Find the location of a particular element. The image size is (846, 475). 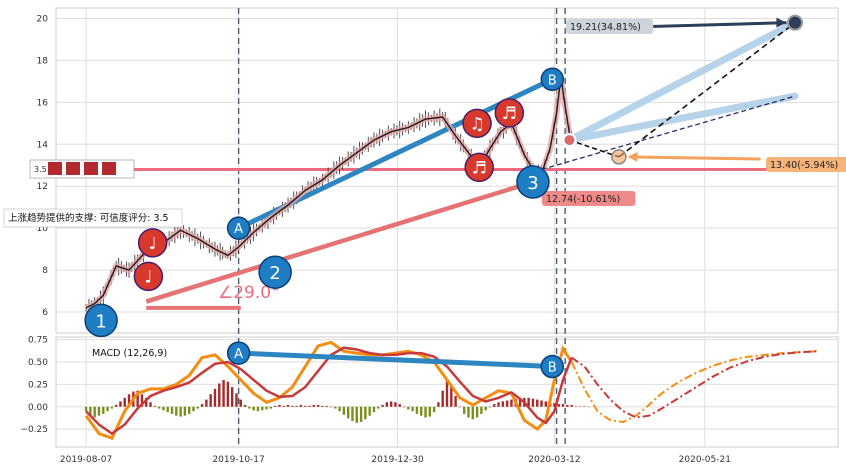

x-tick-label: 2019-10-17 is located at coordinates (238, 460).